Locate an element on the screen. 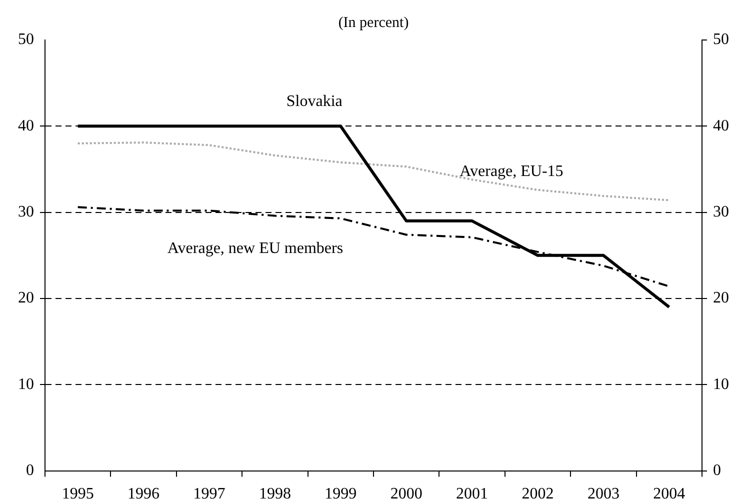 The height and width of the screenshot is (504, 733). y-tick-label: 20 is located at coordinates (26, 298).